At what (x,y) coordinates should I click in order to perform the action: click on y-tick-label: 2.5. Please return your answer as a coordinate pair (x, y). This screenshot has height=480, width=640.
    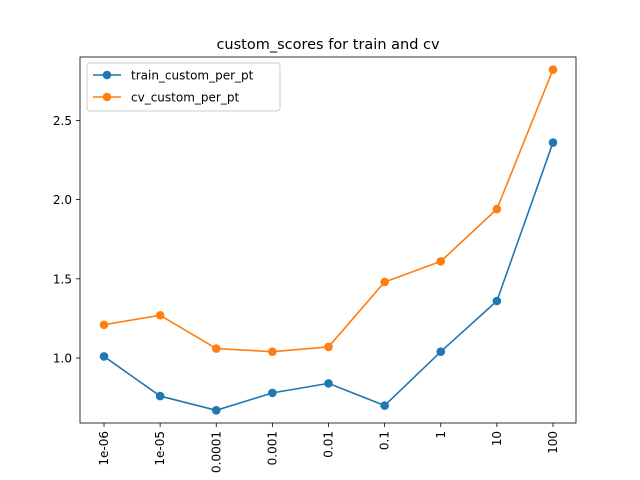
    Looking at the image, I should click on (62, 121).